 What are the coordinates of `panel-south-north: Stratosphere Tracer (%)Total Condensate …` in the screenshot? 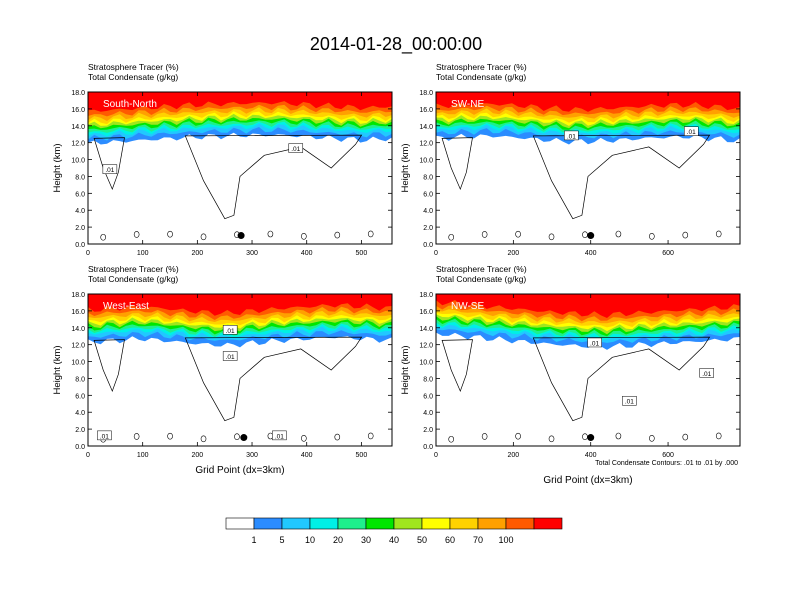 It's located at (222, 159).